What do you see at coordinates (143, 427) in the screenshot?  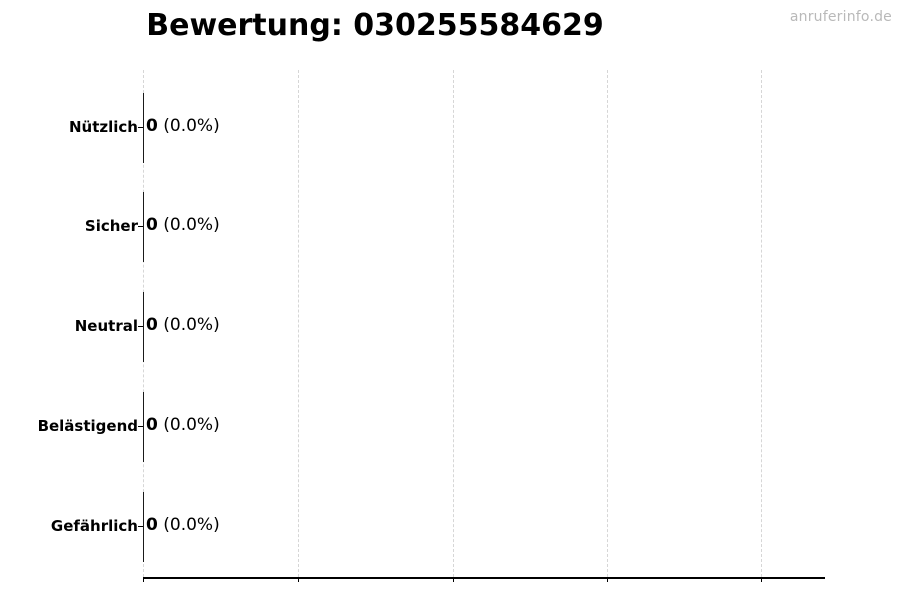 I see `bar-belaestigend` at bounding box center [143, 427].